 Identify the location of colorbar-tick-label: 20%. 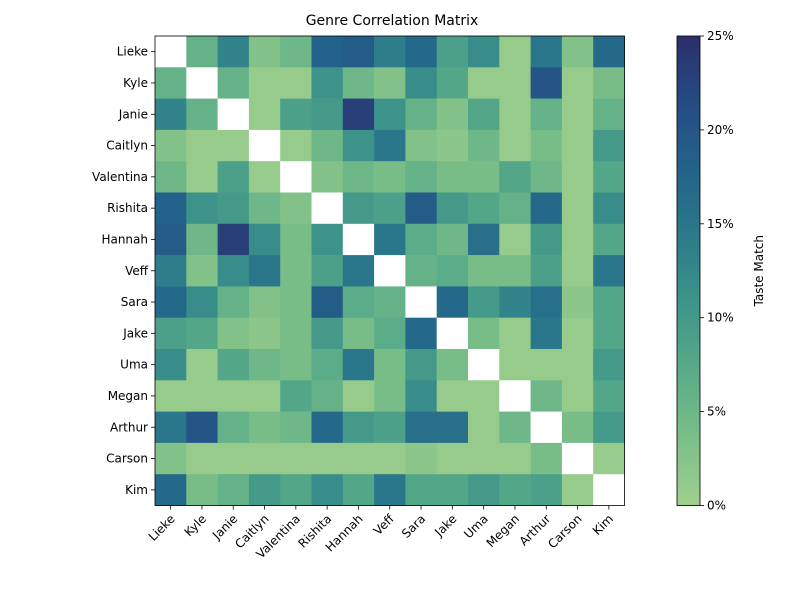
(720, 130).